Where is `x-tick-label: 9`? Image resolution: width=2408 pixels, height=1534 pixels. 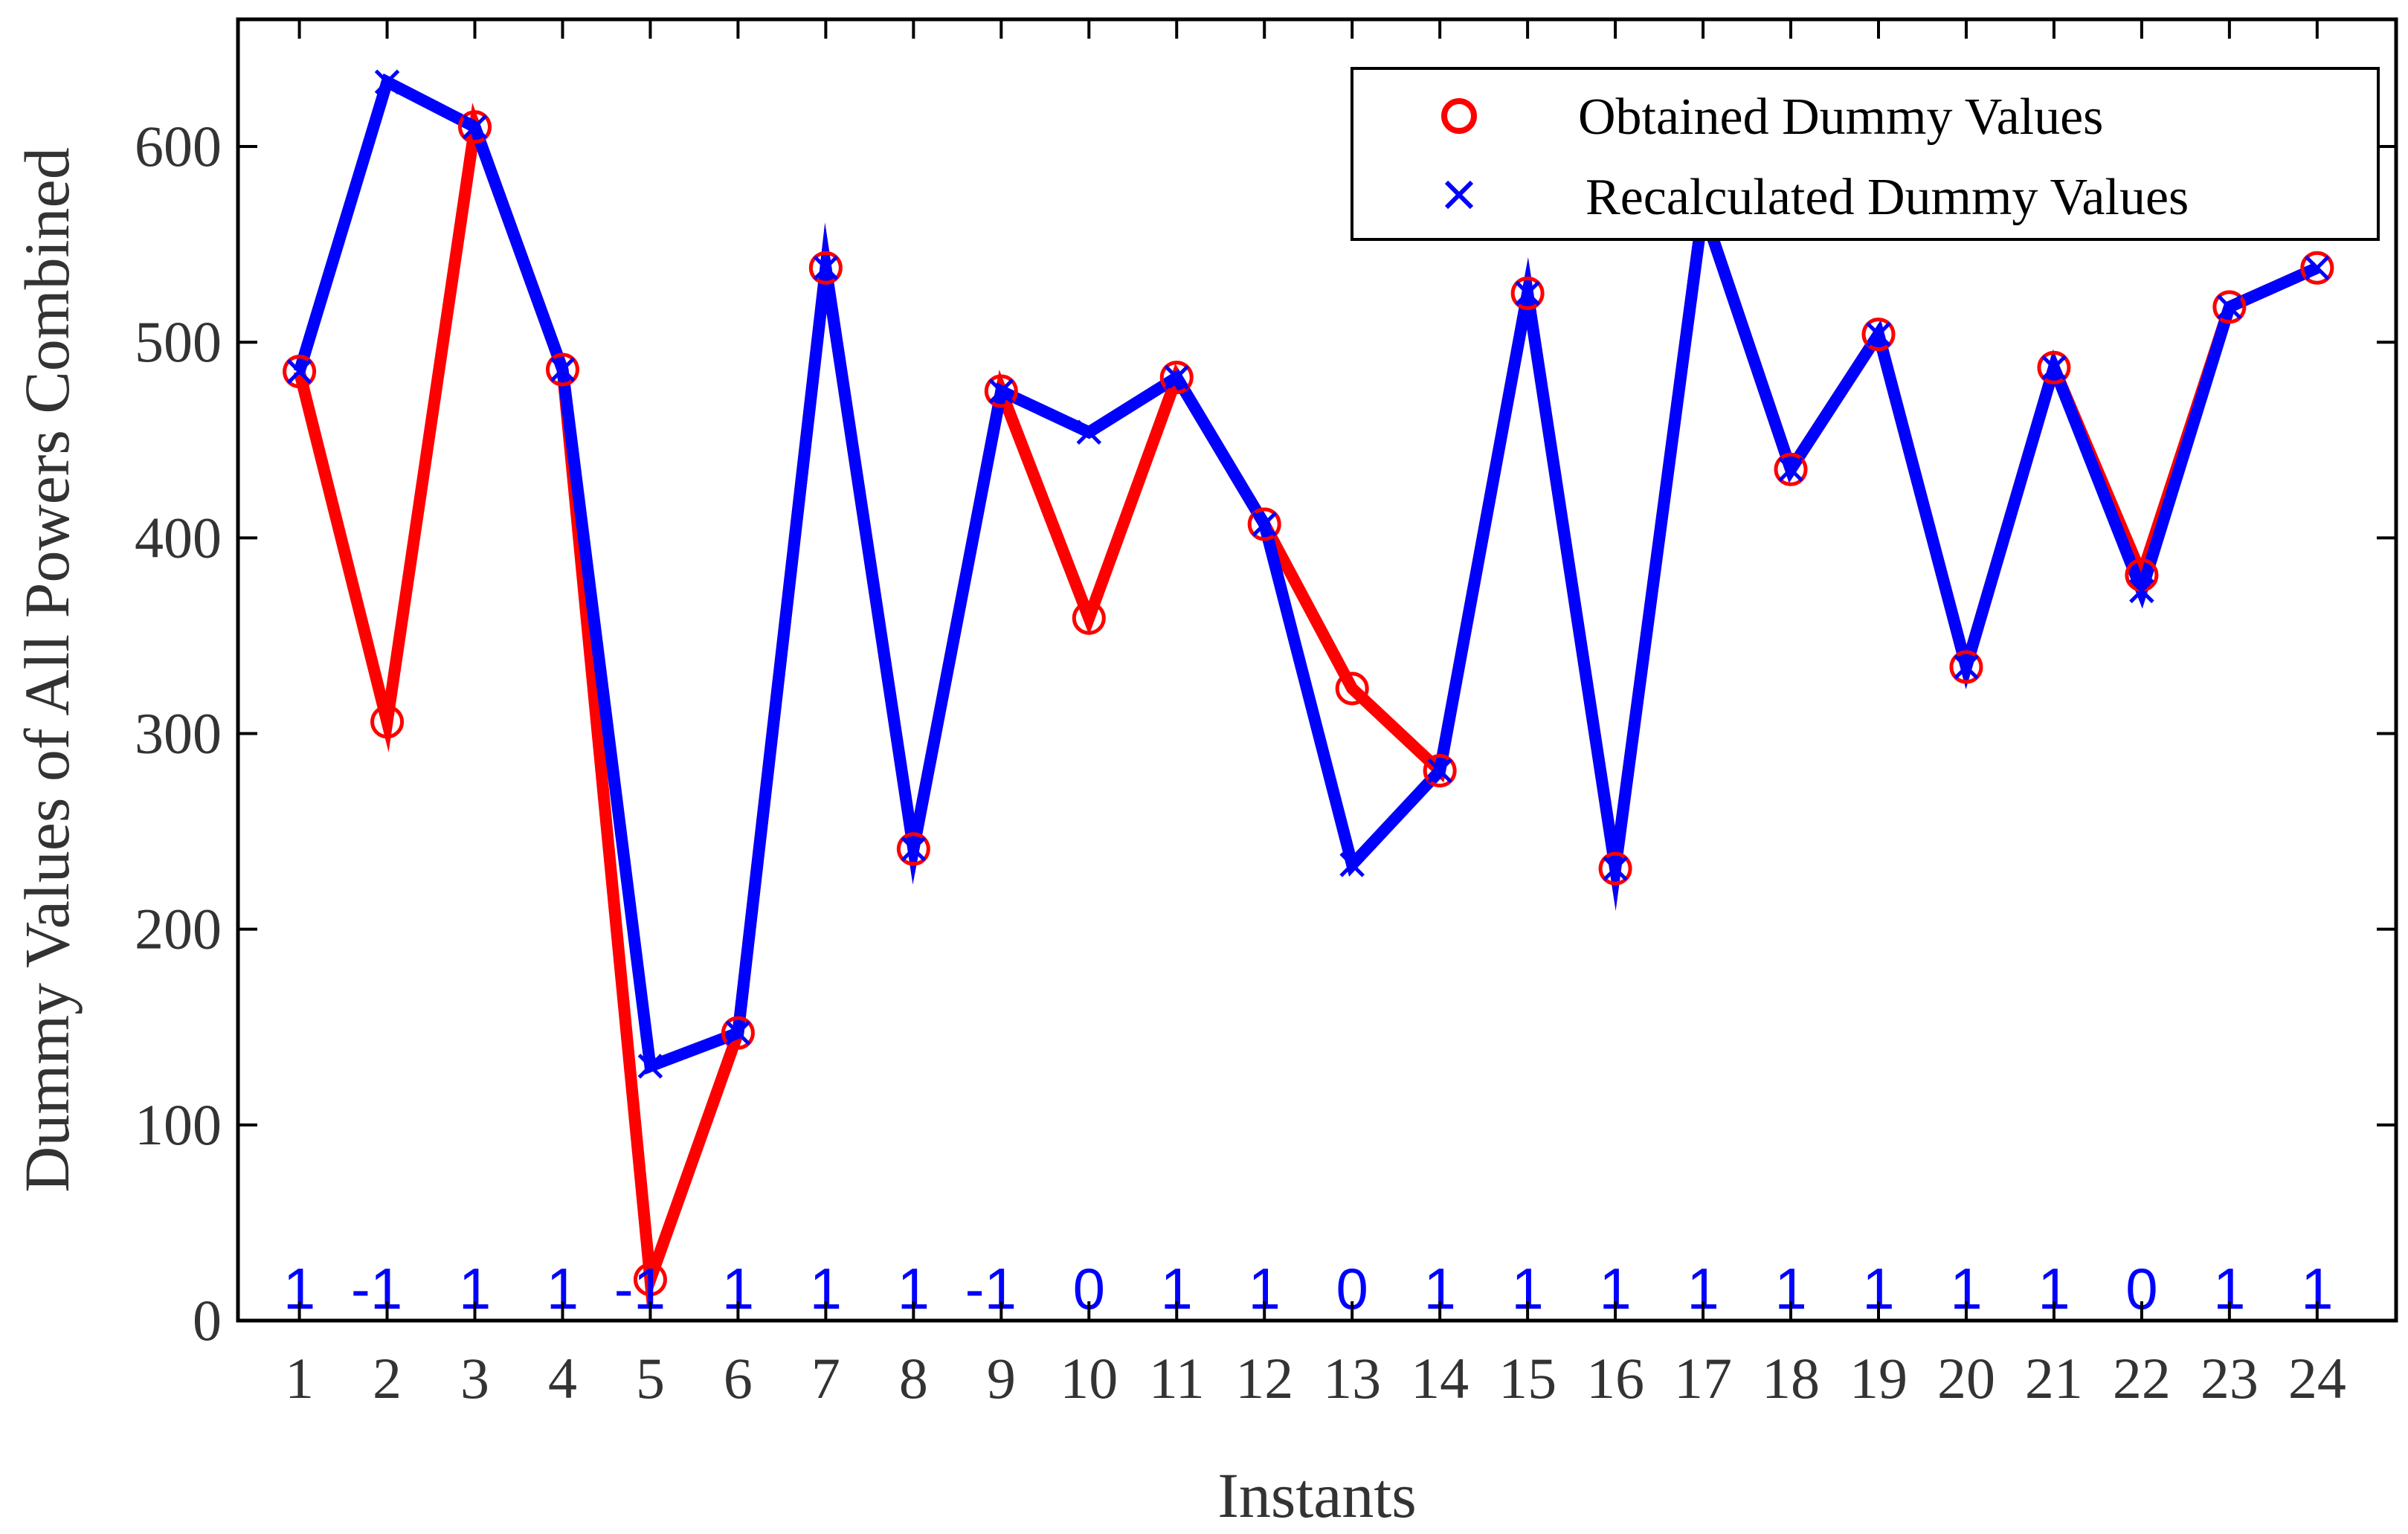
x-tick-label: 9 is located at coordinates (1001, 1378).